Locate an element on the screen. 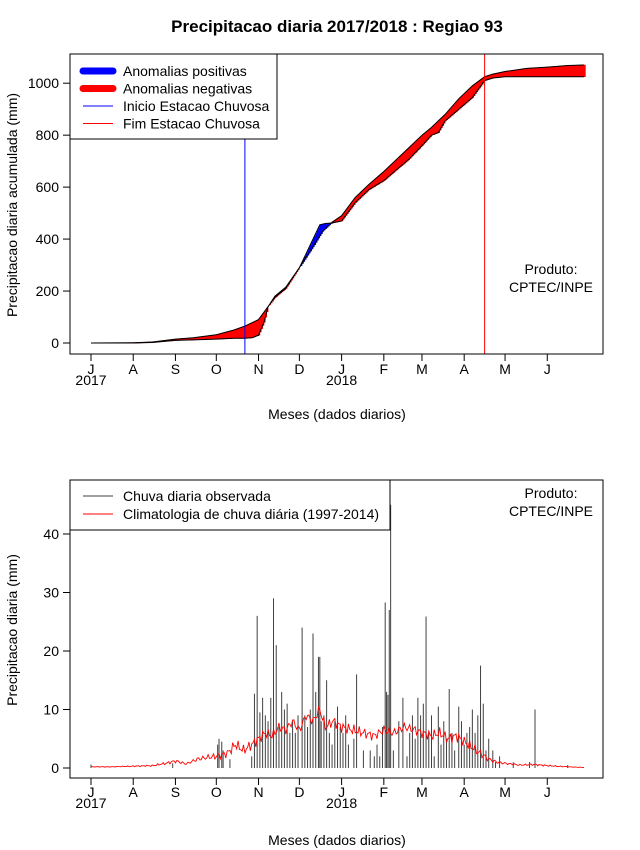  bottom-x-tick-label-7: F is located at coordinates (384, 792).